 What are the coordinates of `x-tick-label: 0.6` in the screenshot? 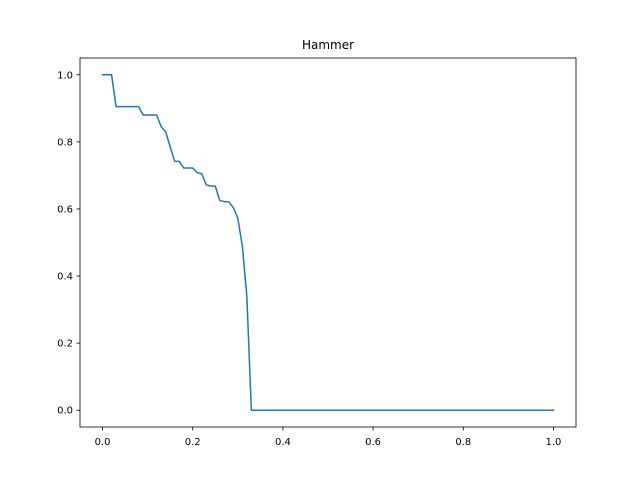 It's located at (373, 442).